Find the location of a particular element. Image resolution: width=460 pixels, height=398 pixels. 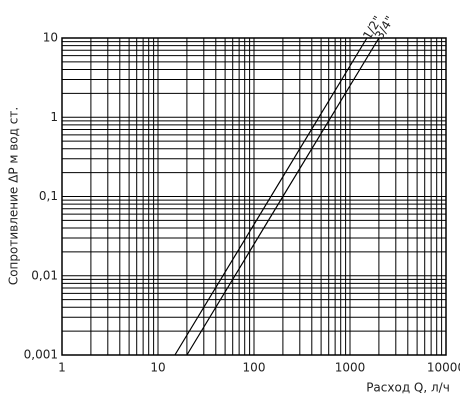

y-tick-label: 0,1 is located at coordinates (48, 196).